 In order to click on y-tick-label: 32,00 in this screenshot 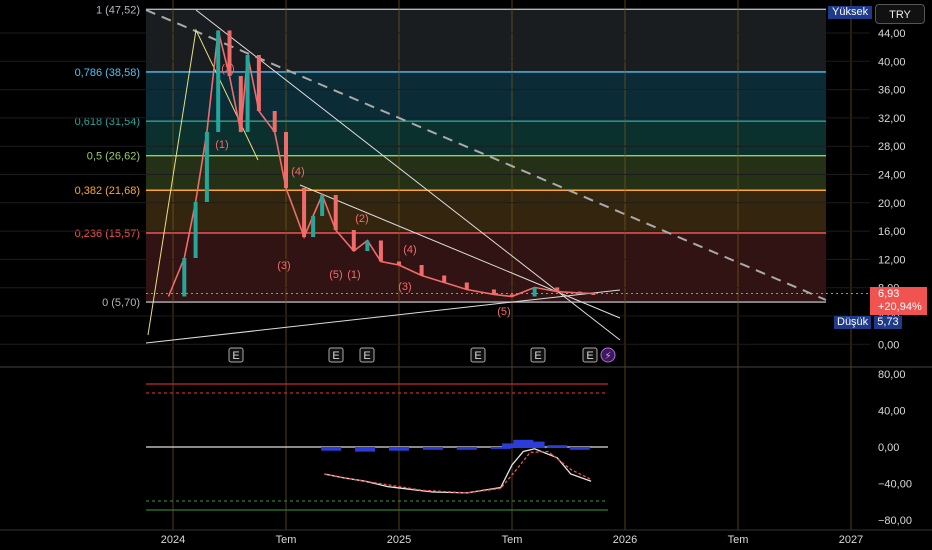, I will do `click(892, 119)`.